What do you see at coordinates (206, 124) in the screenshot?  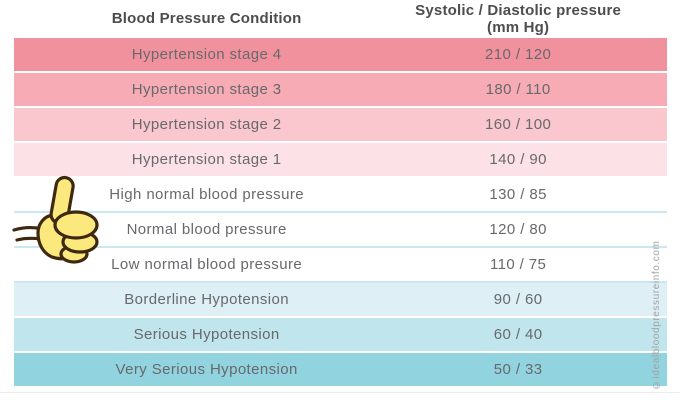 I see `condition-cell: Hypertension stage 2` at bounding box center [206, 124].